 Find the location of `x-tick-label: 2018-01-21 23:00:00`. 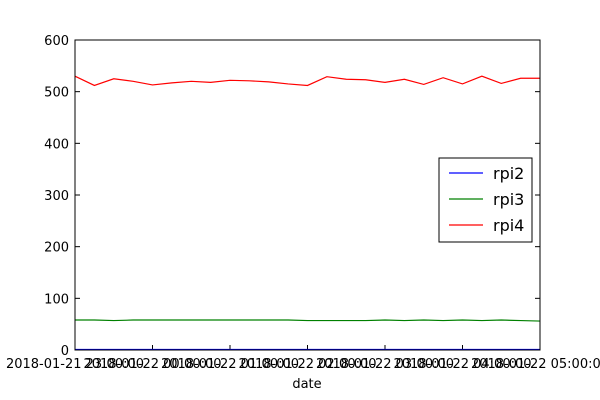

x-tick-label: 2018-01-21 23:00:00 is located at coordinates (75, 364).